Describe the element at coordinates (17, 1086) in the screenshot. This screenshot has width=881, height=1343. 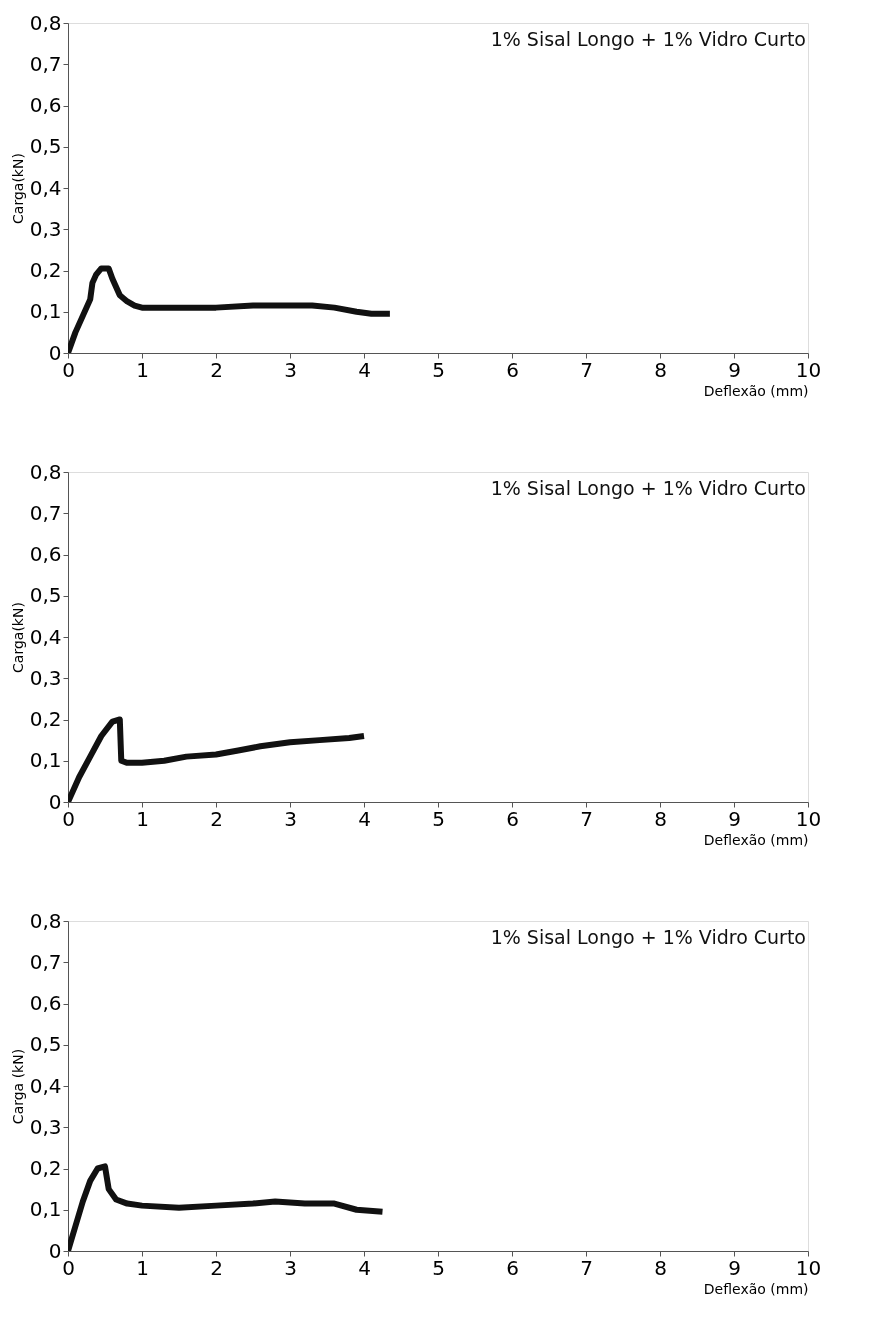
I see `y-axis-title: Carga (kN)` at that location.